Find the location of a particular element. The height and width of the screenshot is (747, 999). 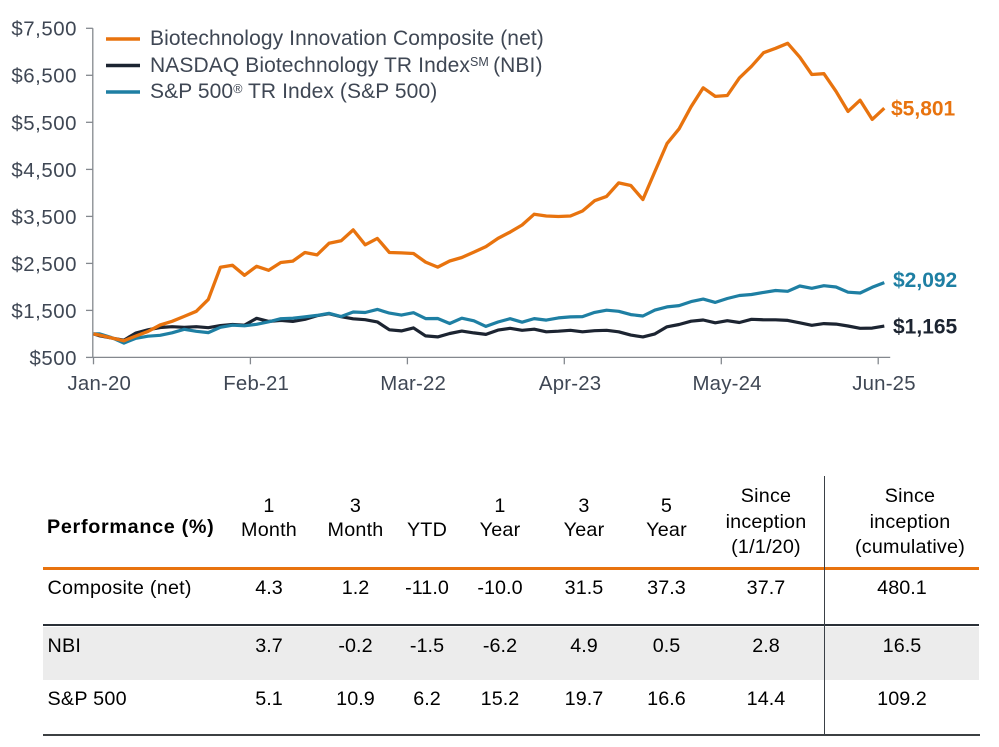

svg-text: $1,500 is located at coordinates (44, 312).